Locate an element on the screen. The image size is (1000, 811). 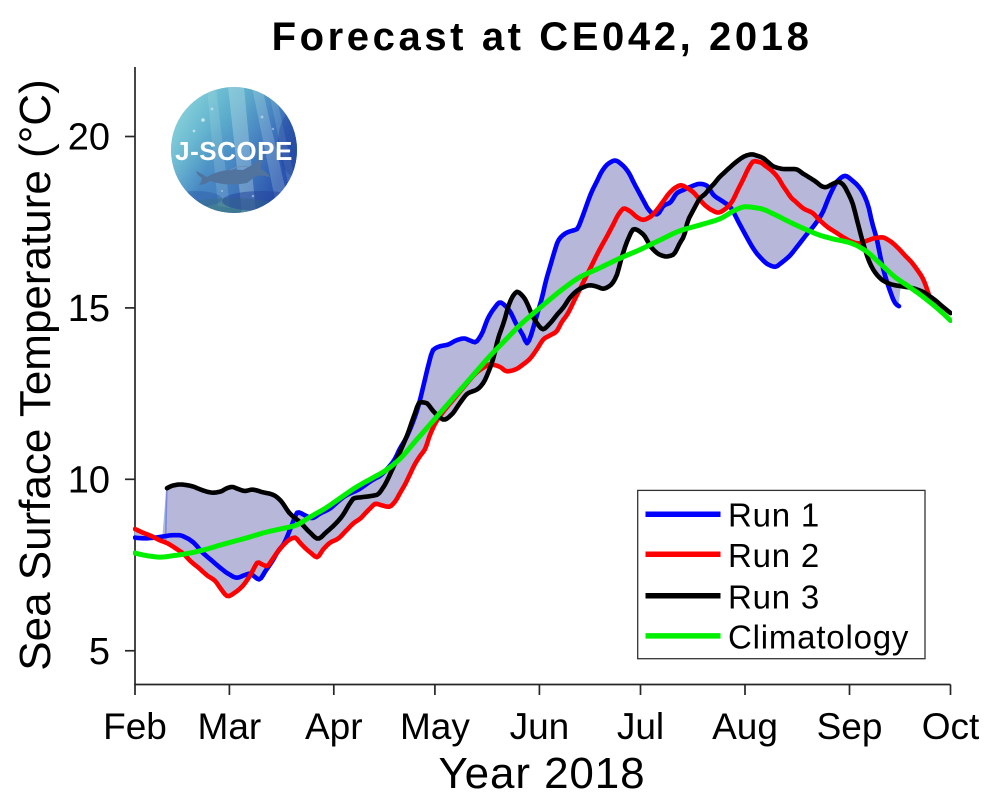
svg-text: Run 3 is located at coordinates (774, 596).